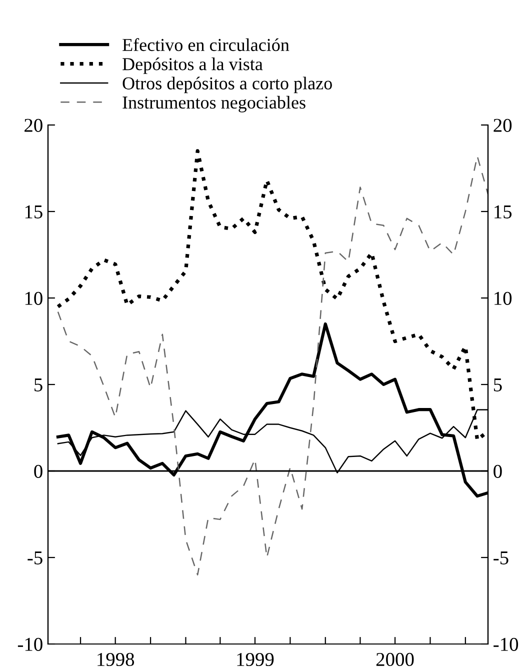 The height and width of the screenshot is (667, 526). What do you see at coordinates (30, 644) in the screenshot?
I see `y-tick-label: -10` at bounding box center [30, 644].